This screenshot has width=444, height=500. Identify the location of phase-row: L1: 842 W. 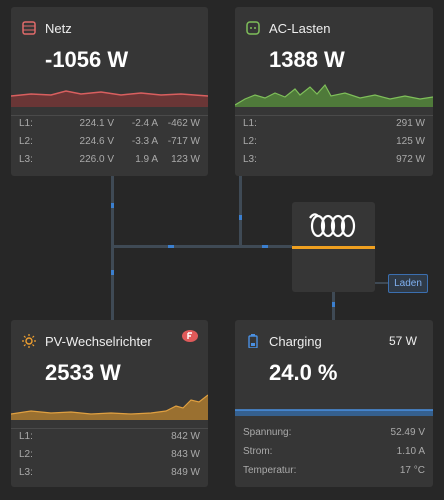
(109, 438).